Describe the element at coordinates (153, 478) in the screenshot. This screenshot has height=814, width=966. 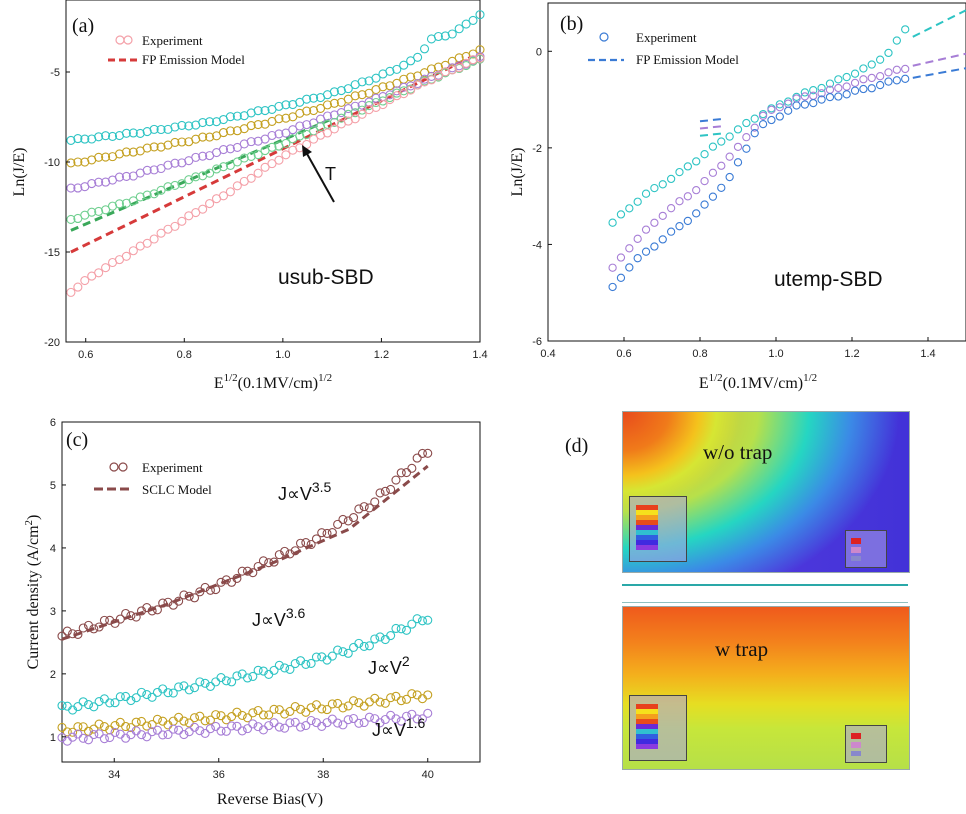
I see `panel-c-legend: Experiment SCLC Model` at that location.